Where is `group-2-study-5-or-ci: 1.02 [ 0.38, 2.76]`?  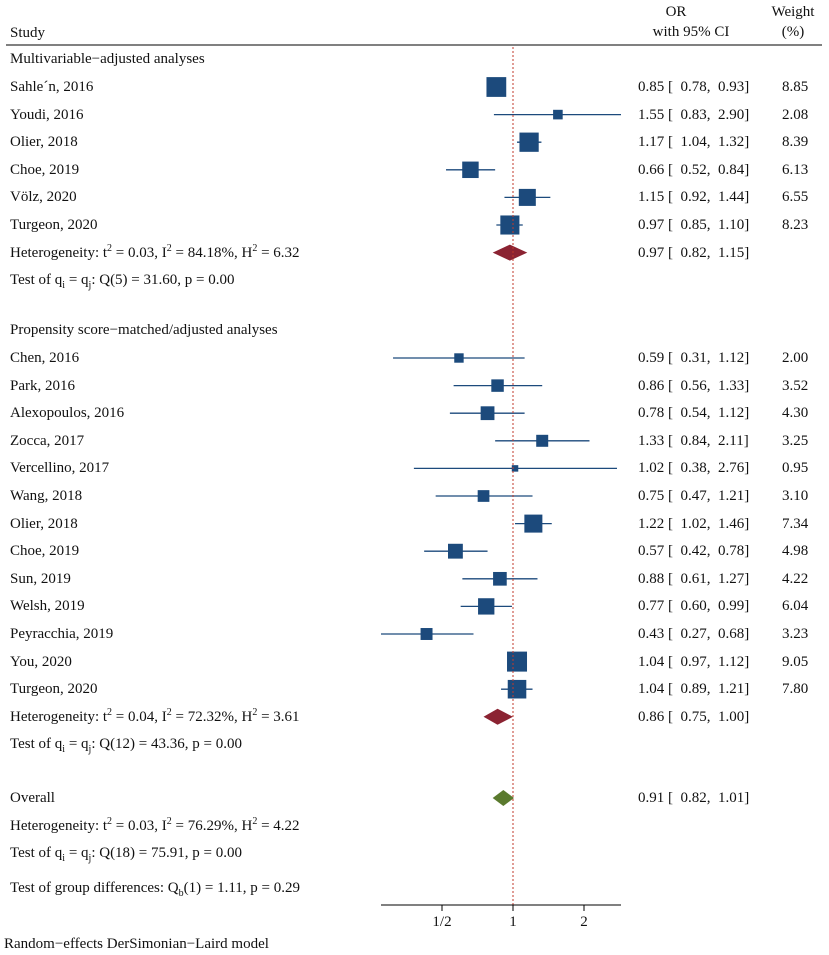
group-2-study-5-or-ci: 1.02 [ 0.38, 2.76] is located at coordinates (694, 468).